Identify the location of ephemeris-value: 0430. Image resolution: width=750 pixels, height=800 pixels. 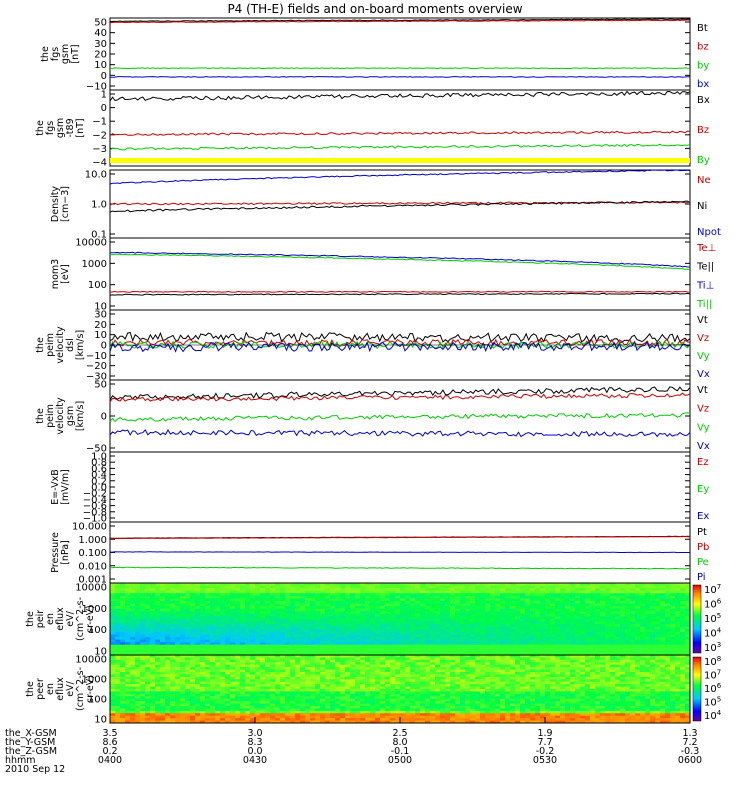
(255, 760).